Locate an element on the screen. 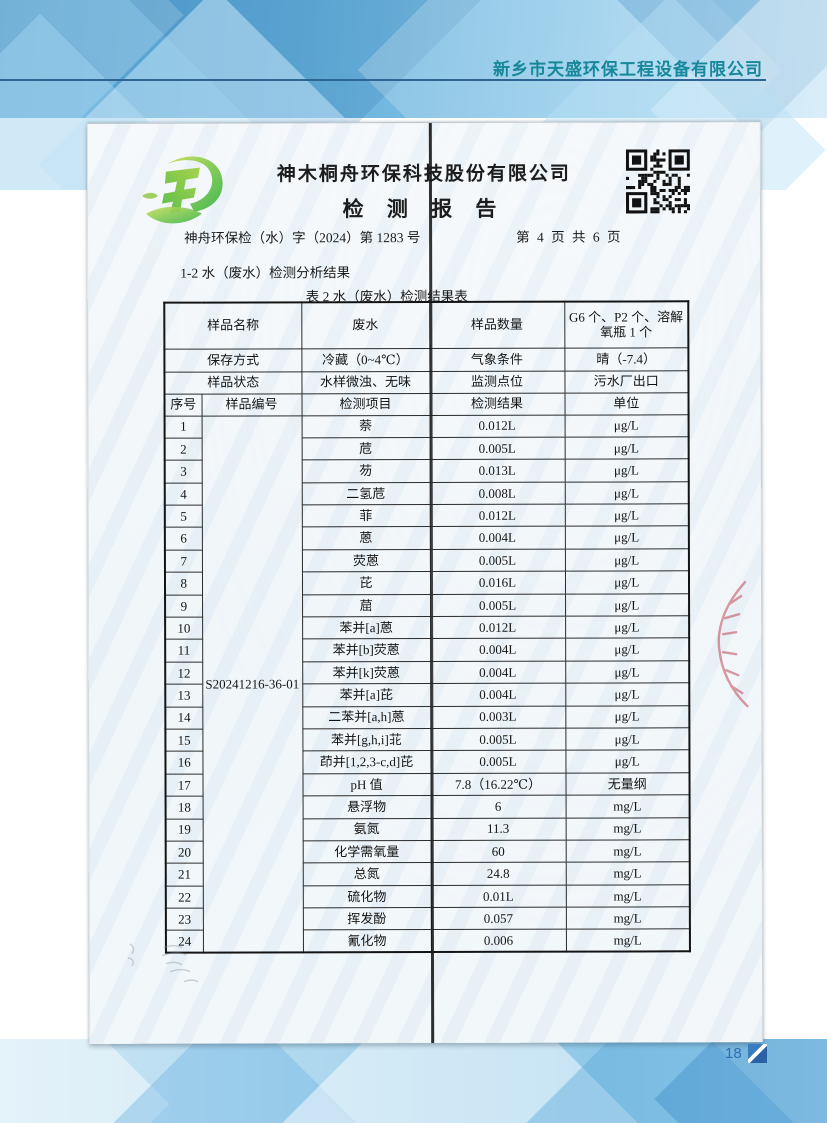 This screenshot has height=1123, width=827. col-header-item: 检测项目 is located at coordinates (365, 404).